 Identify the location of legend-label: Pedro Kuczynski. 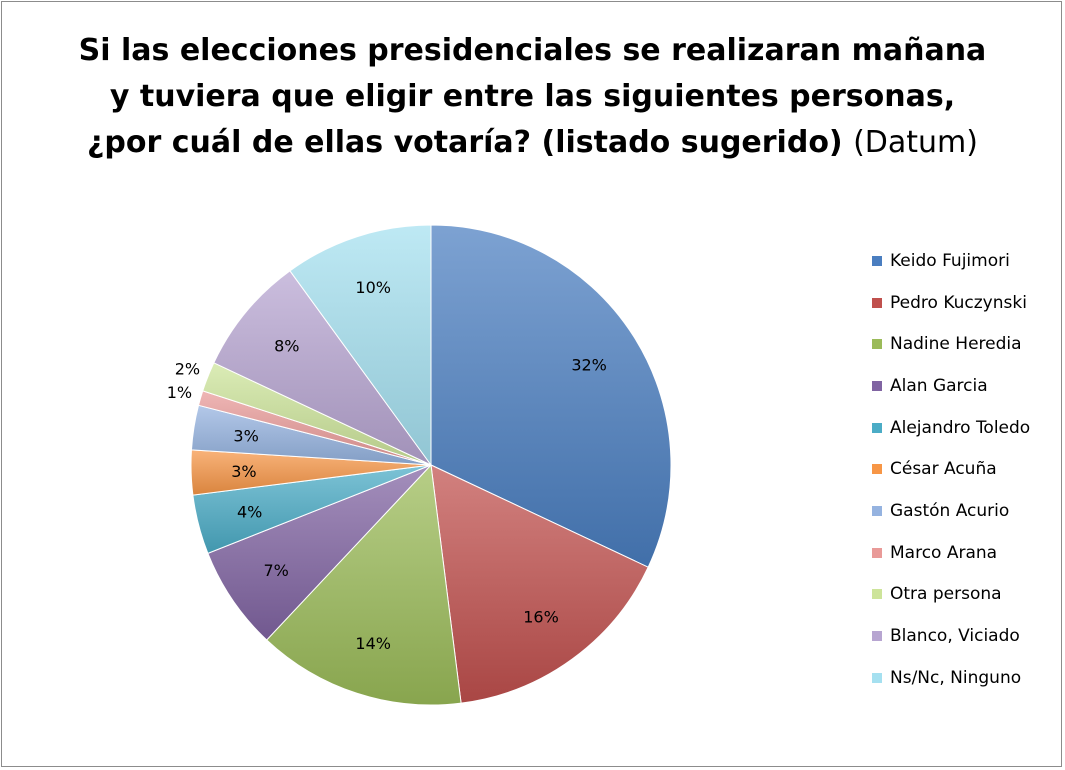
(958, 302).